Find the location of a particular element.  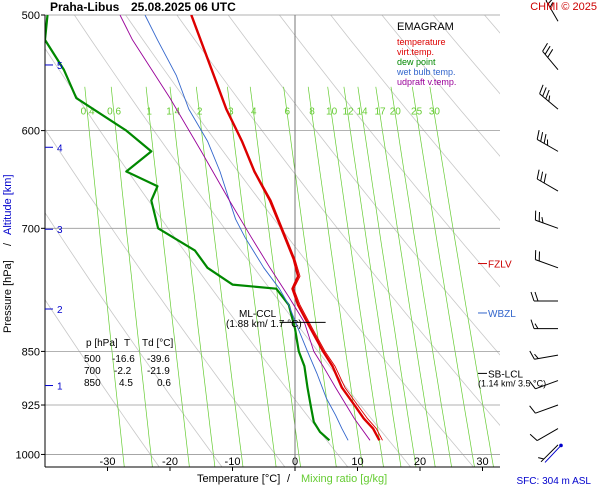

surface-elevation: SFC: 304 m ASL is located at coordinates (554, 481).